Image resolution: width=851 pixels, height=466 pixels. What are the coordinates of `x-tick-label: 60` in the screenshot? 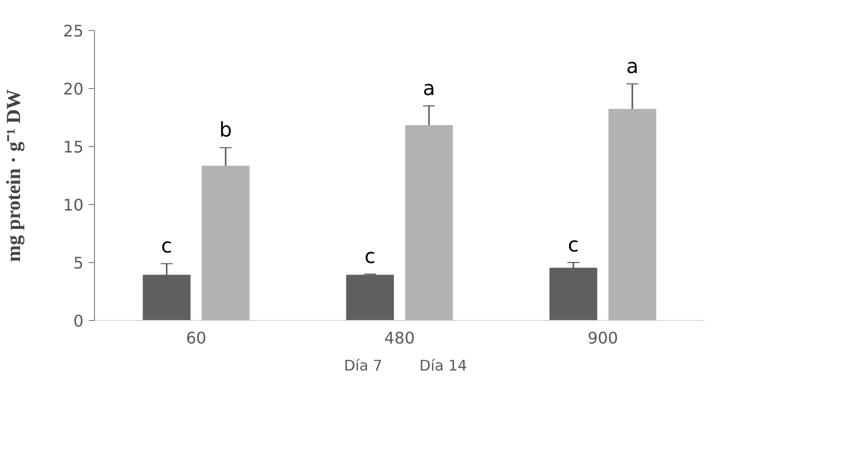 It's located at (196, 338).